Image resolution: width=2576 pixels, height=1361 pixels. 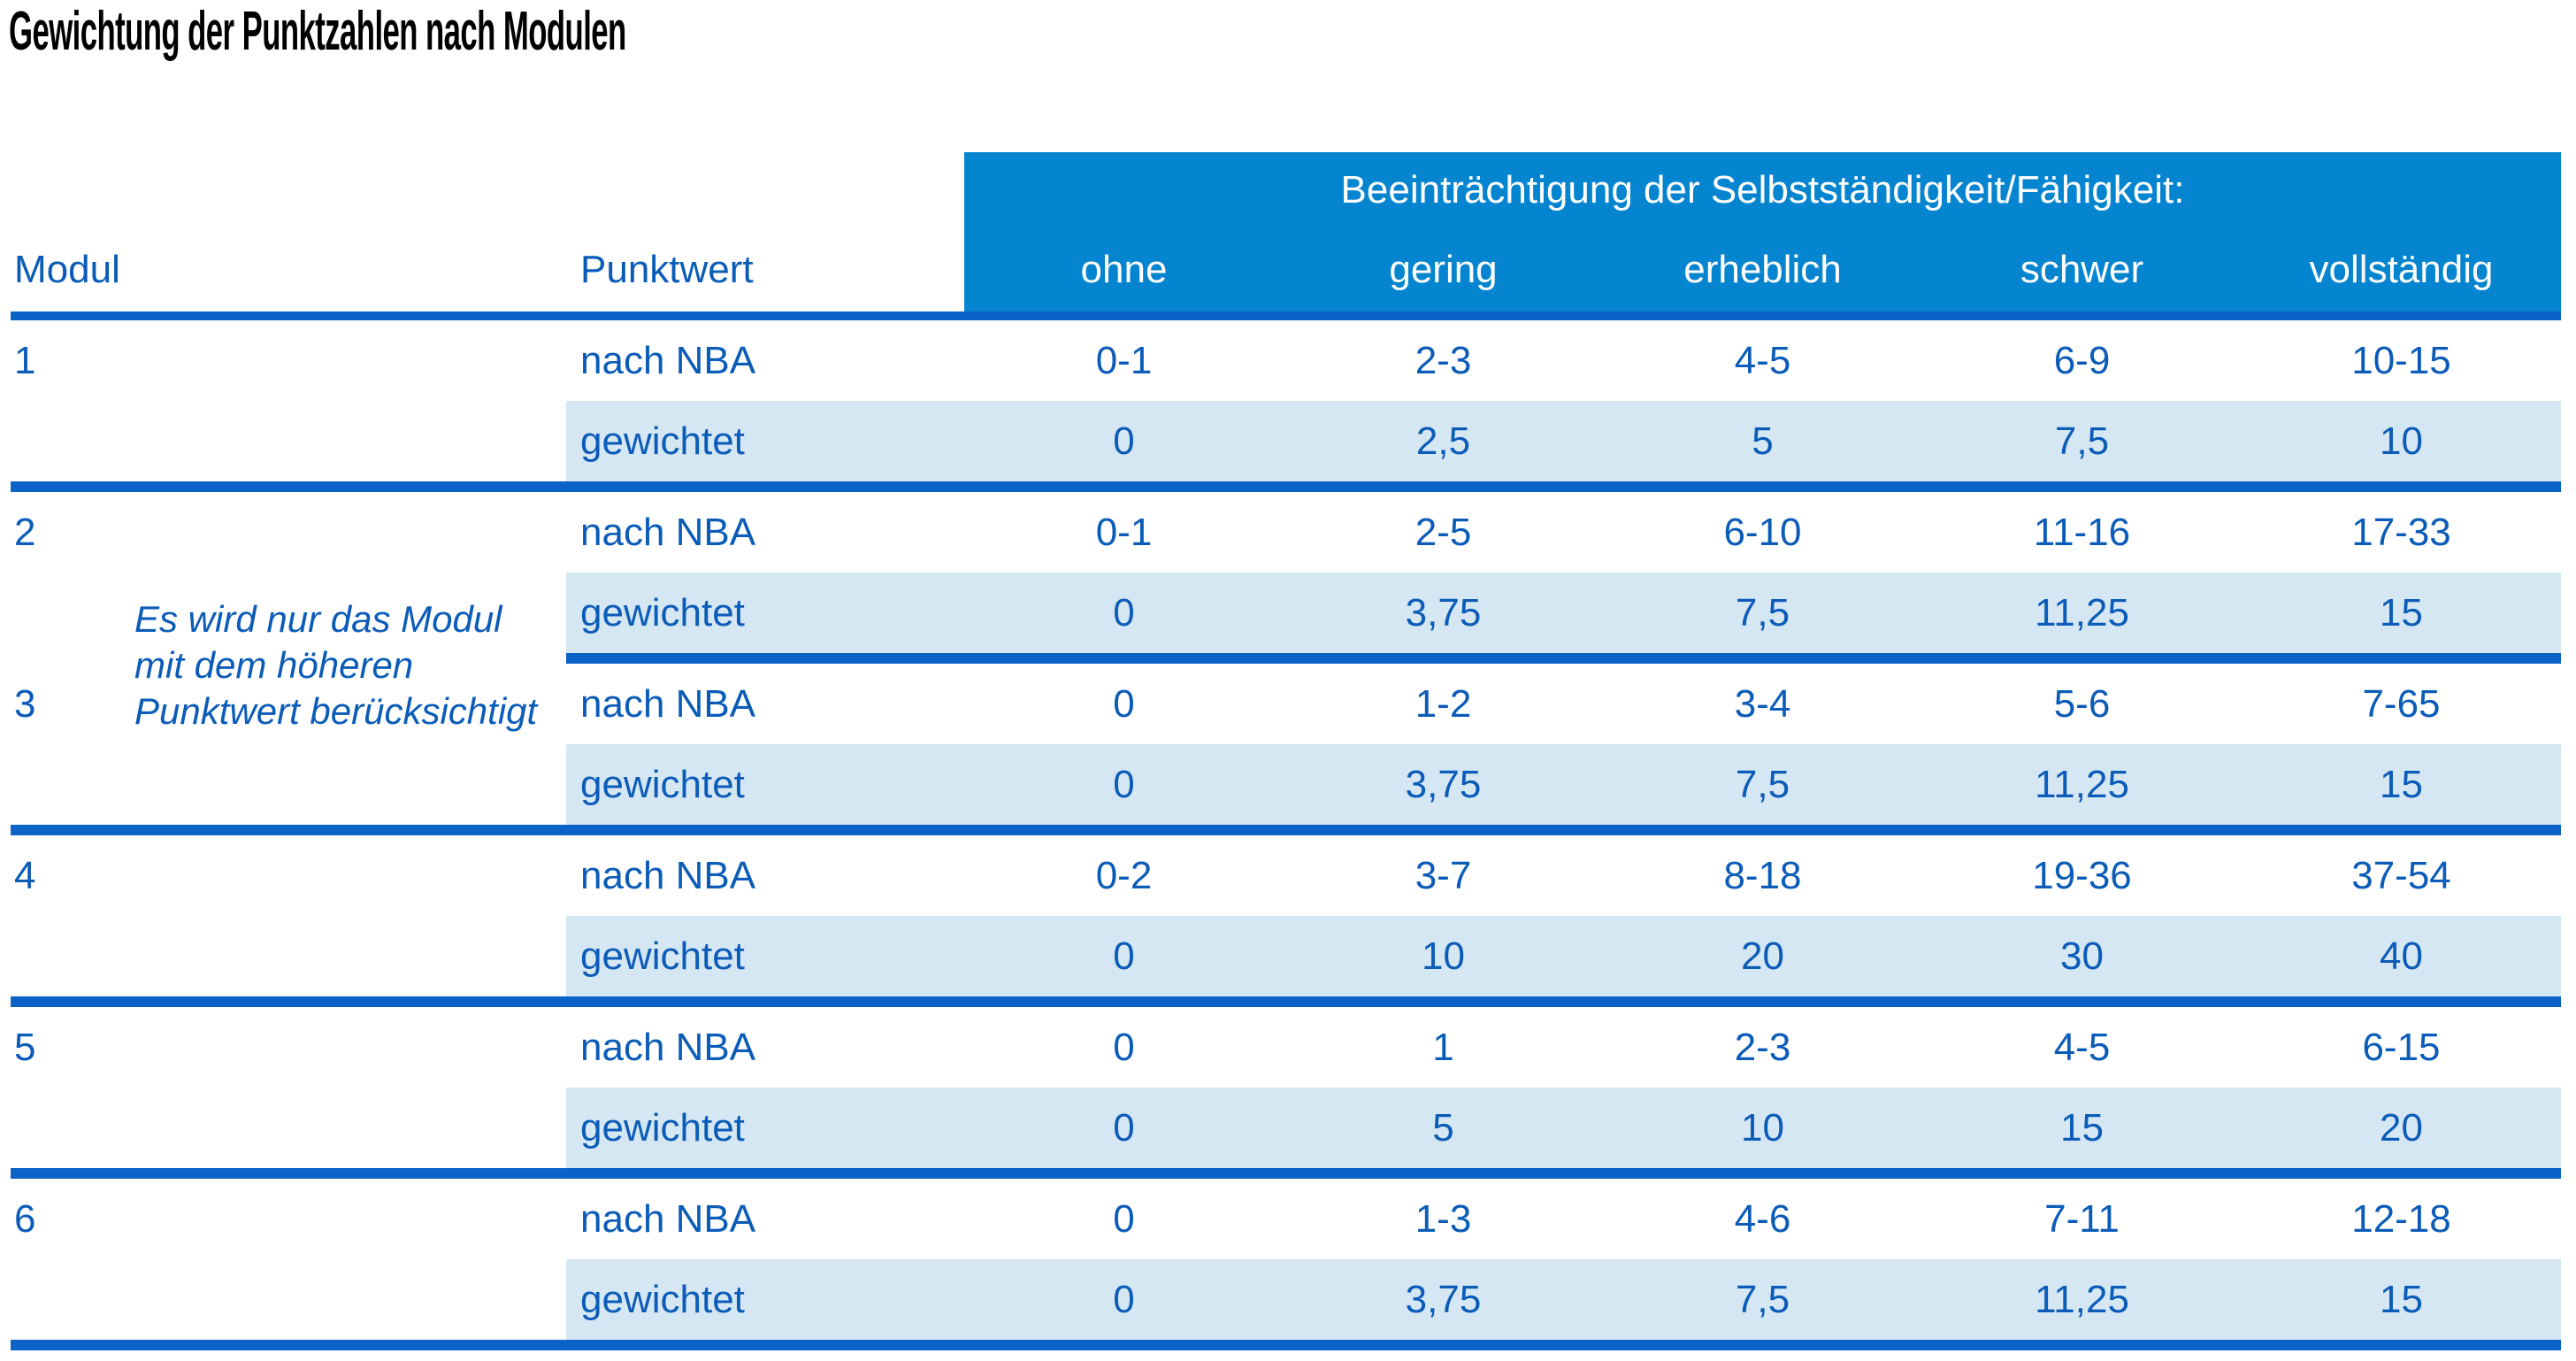 What do you see at coordinates (1762, 1218) in the screenshot?
I see `cell-erheblich: 4-6` at bounding box center [1762, 1218].